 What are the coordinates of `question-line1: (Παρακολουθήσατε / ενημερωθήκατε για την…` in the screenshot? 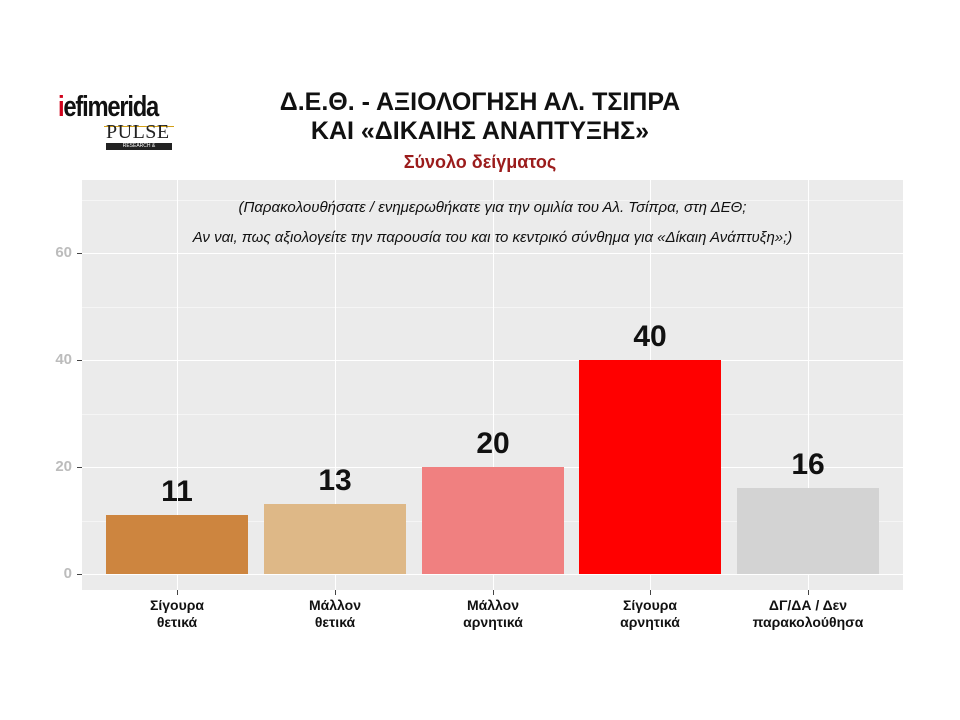 It's located at (492, 207).